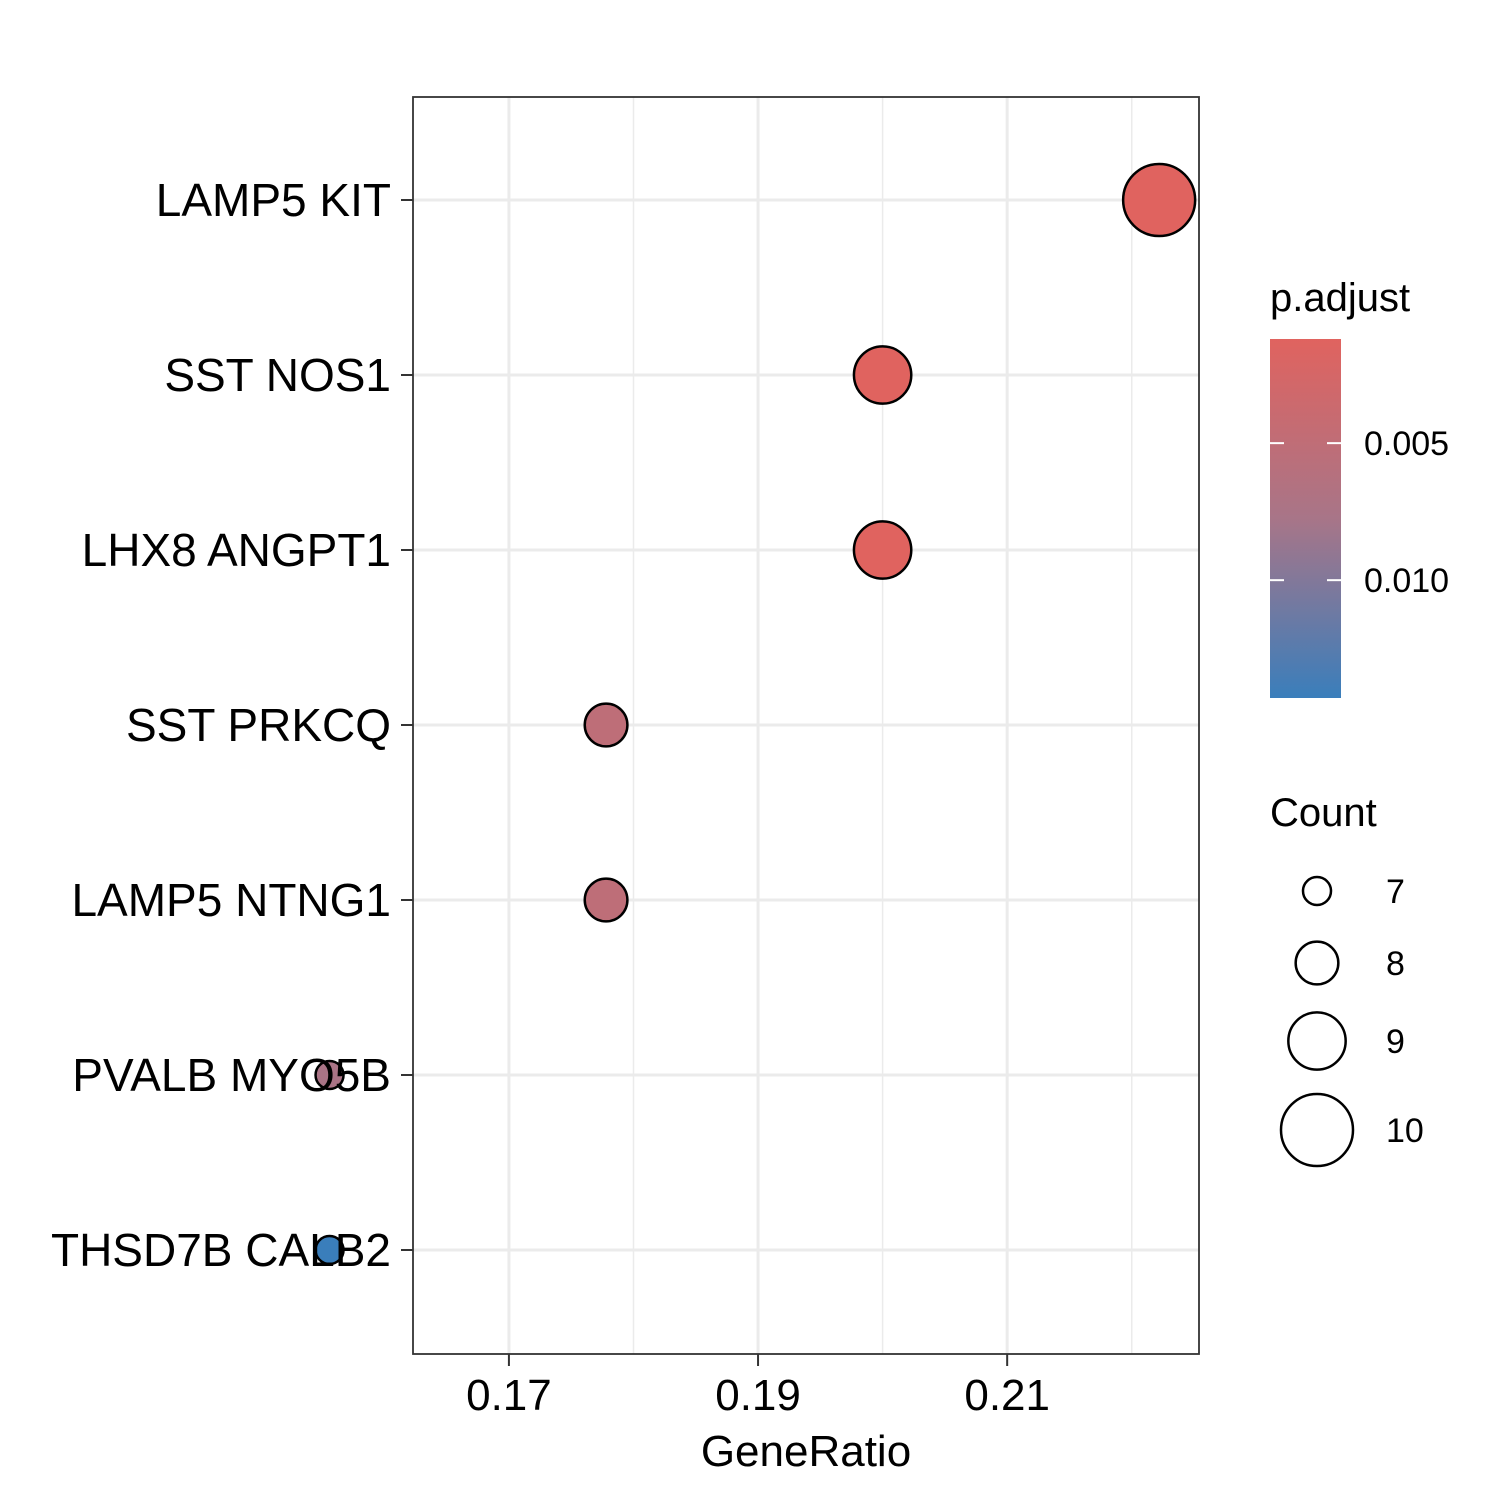 Image resolution: width=1500 pixels, height=1500 pixels. Describe the element at coordinates (1359, 512) in the screenshot. I see `color-legend-ticks: 0.005 0.010` at that location.